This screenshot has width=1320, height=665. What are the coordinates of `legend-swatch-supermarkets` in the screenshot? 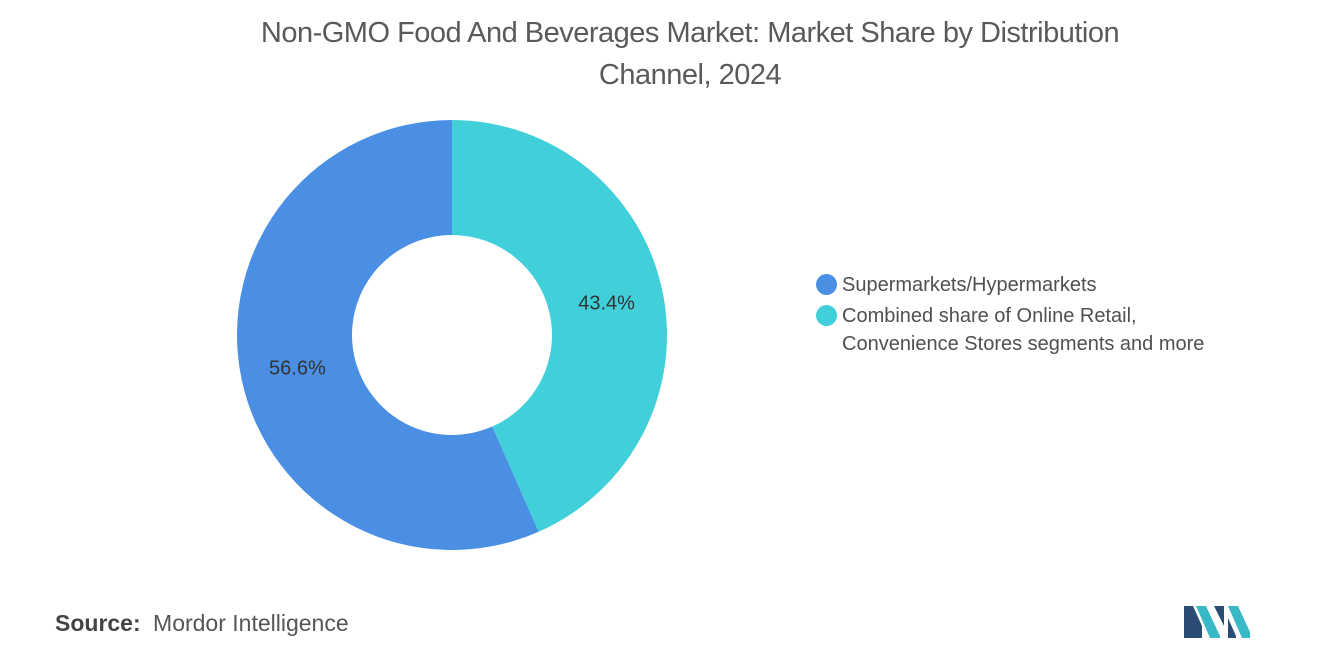 It's located at (826, 284).